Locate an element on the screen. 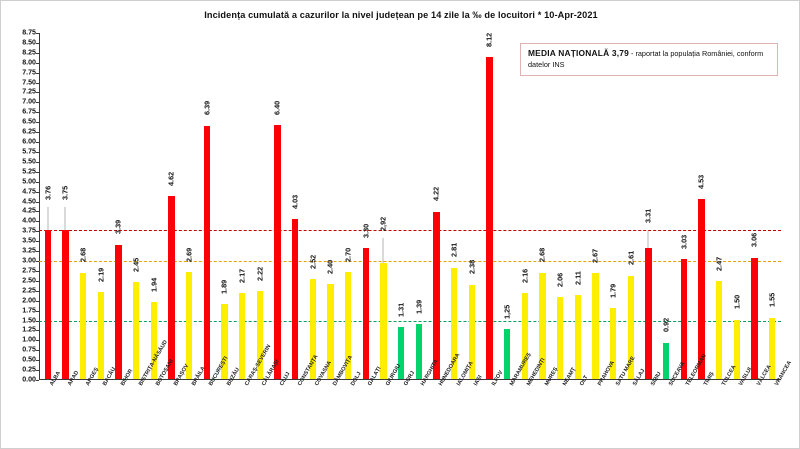  y-axis-tick-label: 1.00 is located at coordinates (29, 339).